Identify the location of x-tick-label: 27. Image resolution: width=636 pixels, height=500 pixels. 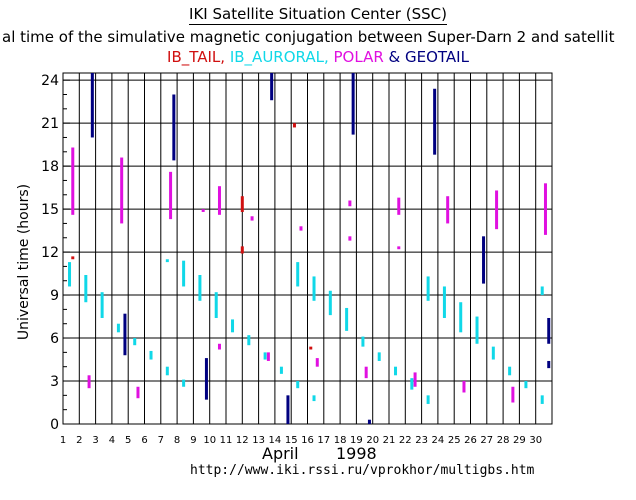
(486, 440).